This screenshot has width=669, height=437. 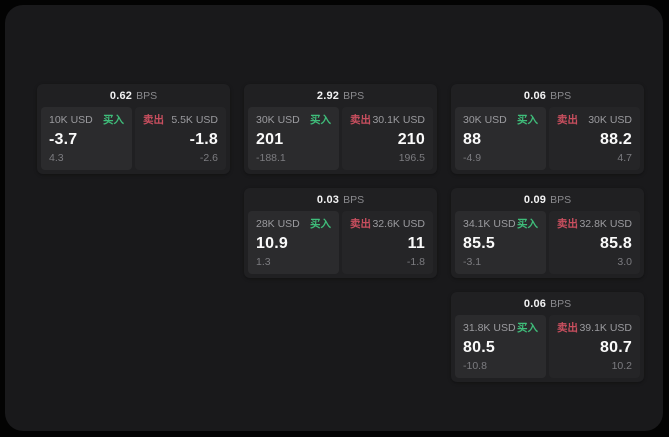 What do you see at coordinates (500, 346) in the screenshot?
I see `buy-tile: 31.8K USD 买入 80.5 -10.8` at bounding box center [500, 346].